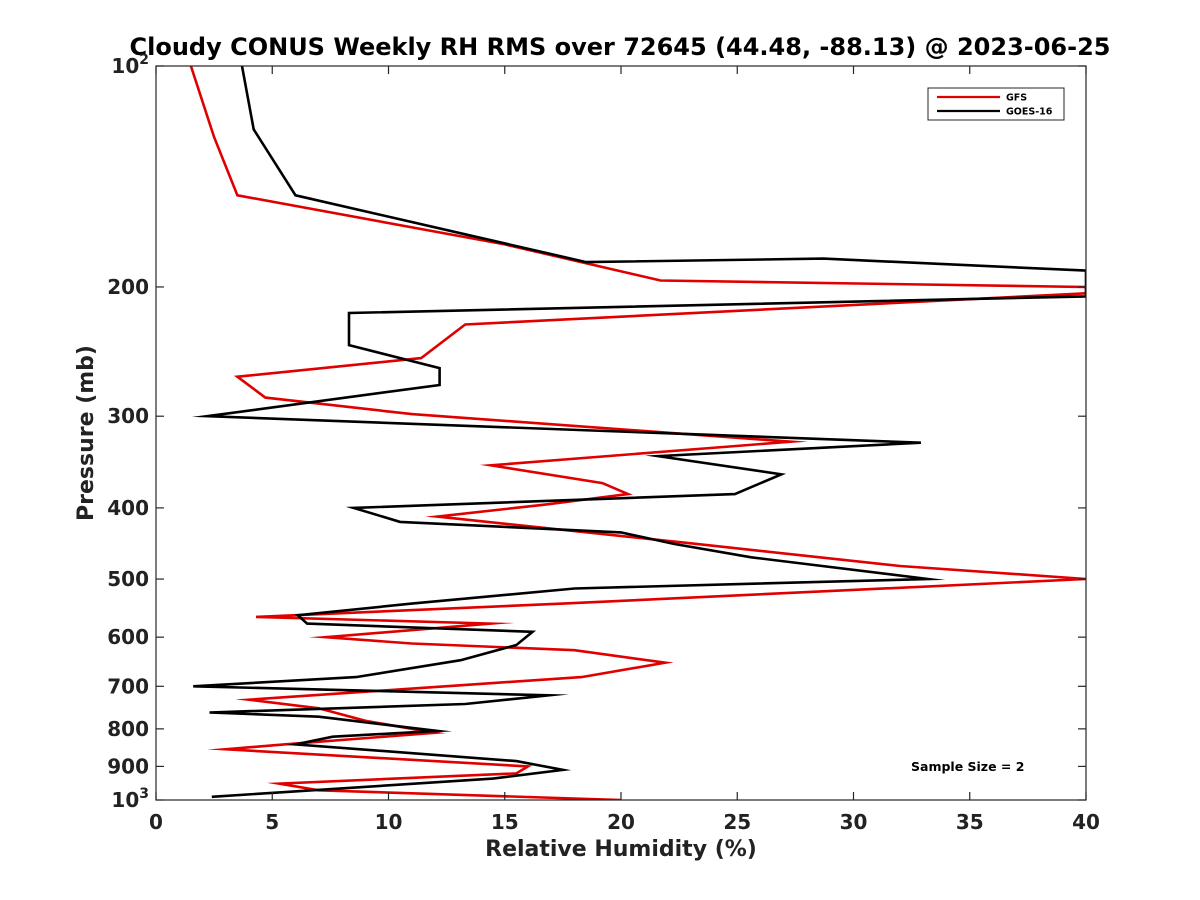 Image resolution: width=1200 pixels, height=900 pixels. Describe the element at coordinates (505, 822) in the screenshot. I see `x-tick-label: 15` at that location.